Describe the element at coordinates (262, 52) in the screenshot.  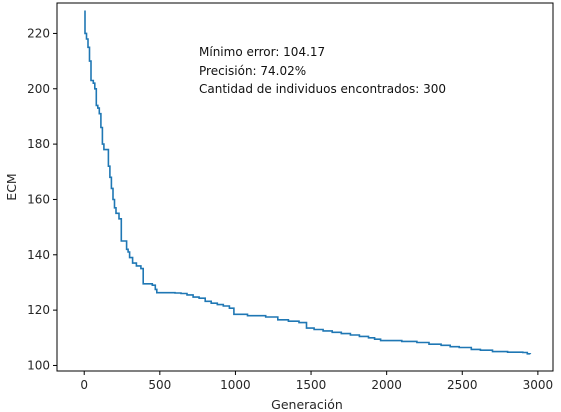
I see `annotation-min-error: Mínimo error: 104.17` at that location.